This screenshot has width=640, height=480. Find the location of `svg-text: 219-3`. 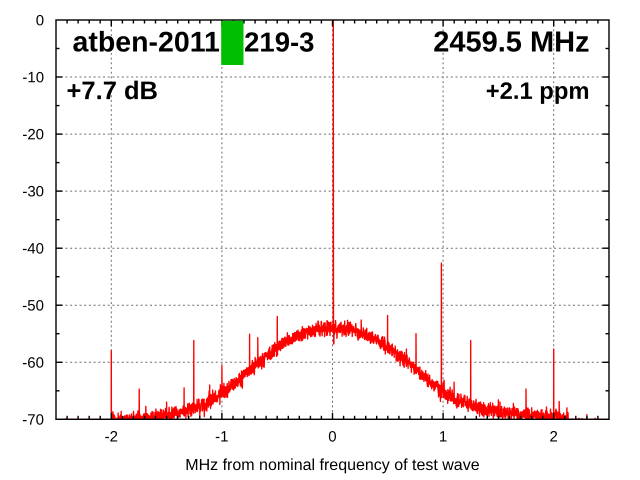

svg-text: 219-3 is located at coordinates (279, 41).